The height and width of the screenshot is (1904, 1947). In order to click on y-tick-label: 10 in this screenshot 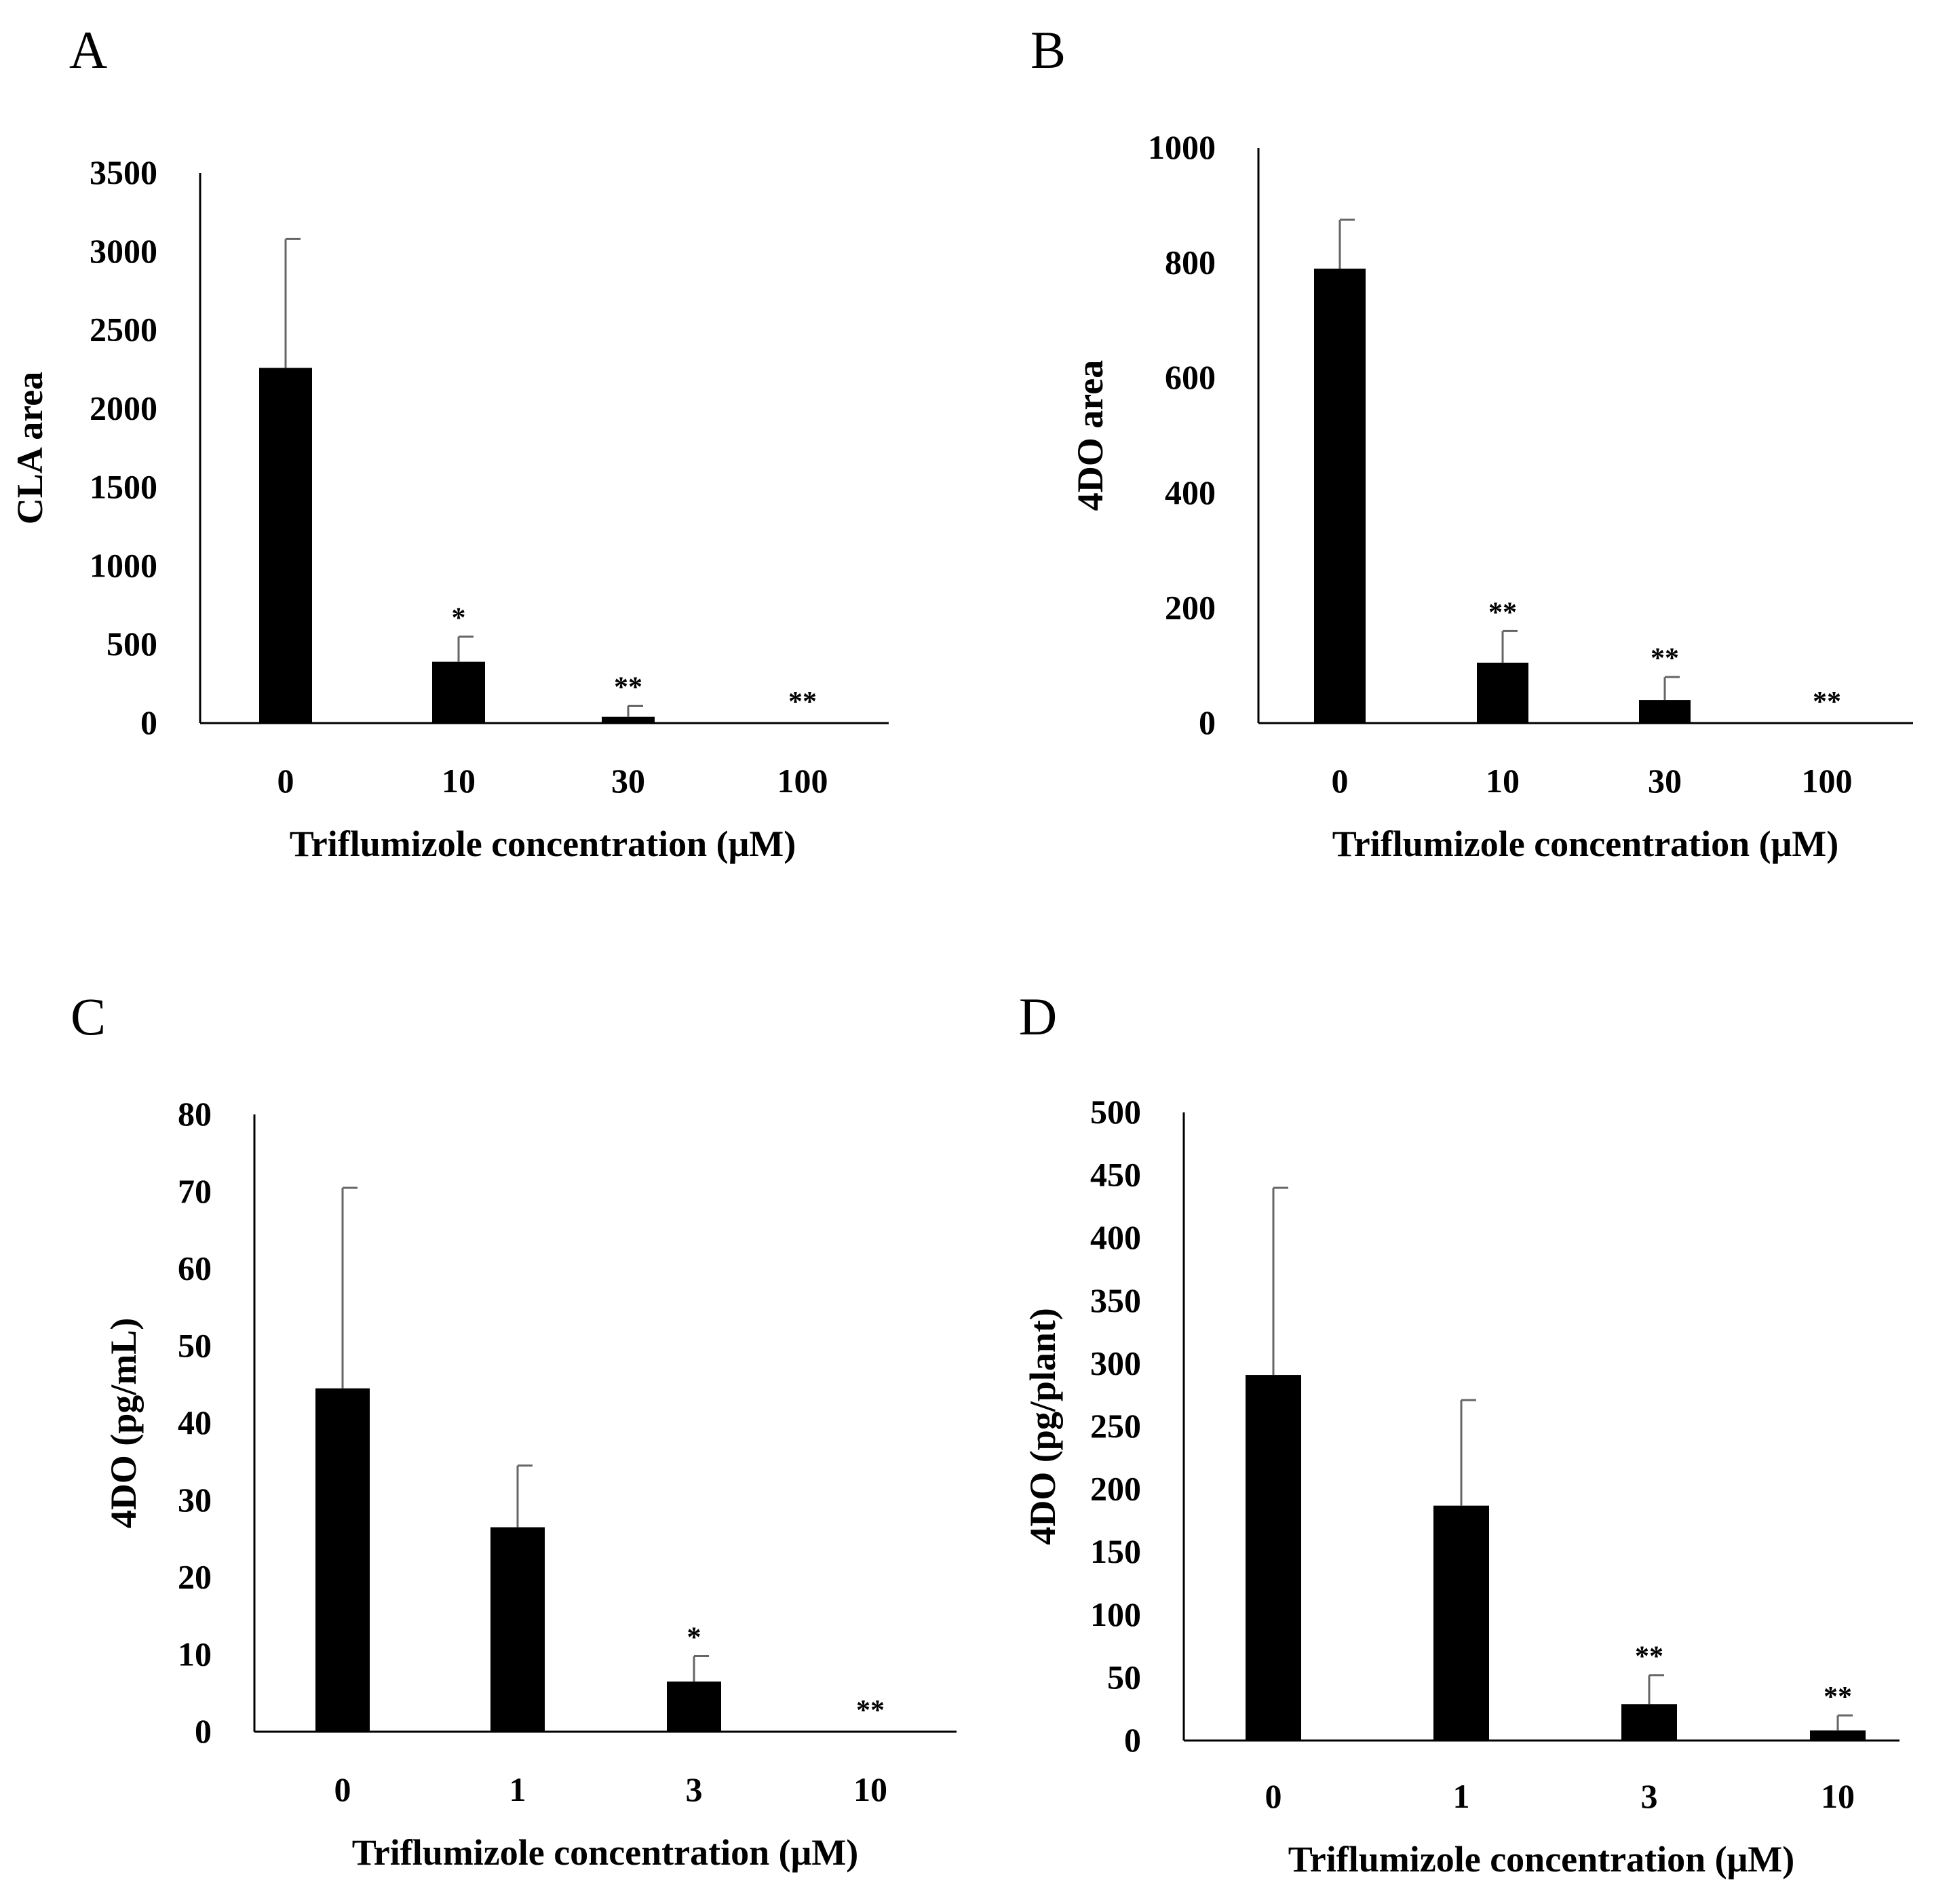, I will do `click(195, 1654)`.